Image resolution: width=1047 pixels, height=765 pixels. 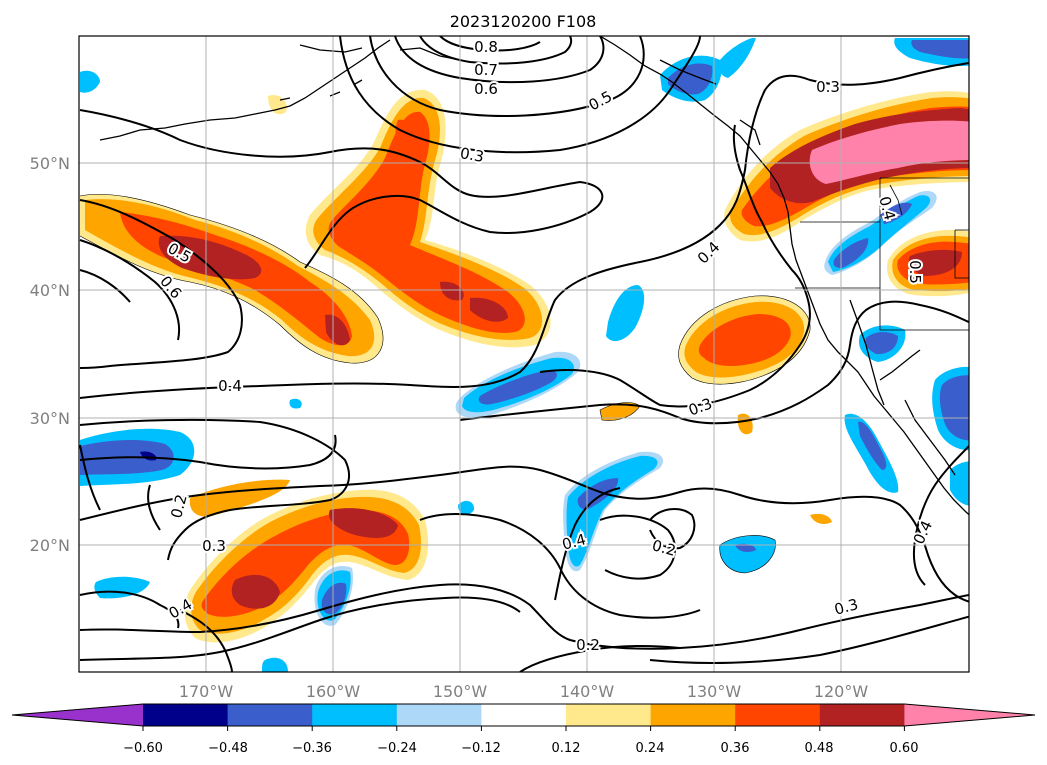 I want to click on x-axis-ticks: 170°W 160°W 150°W 140°W 130°W 120°W, so click(x=524, y=691).